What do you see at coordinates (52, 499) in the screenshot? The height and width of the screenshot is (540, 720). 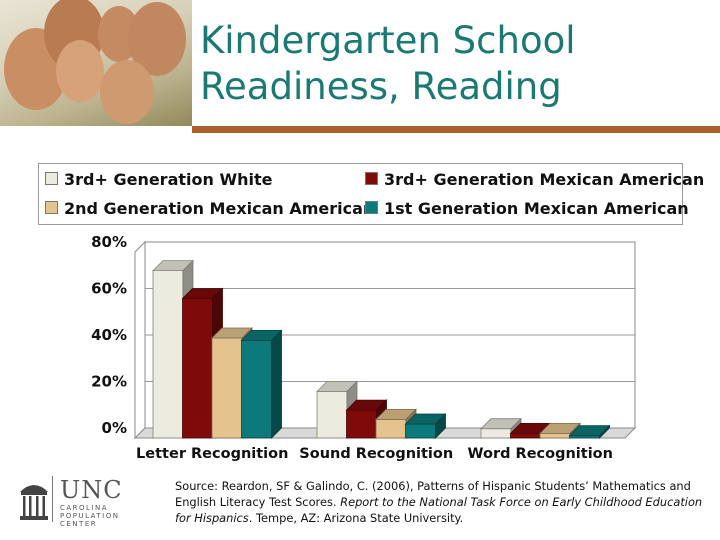 I see `logo-divider` at bounding box center [52, 499].